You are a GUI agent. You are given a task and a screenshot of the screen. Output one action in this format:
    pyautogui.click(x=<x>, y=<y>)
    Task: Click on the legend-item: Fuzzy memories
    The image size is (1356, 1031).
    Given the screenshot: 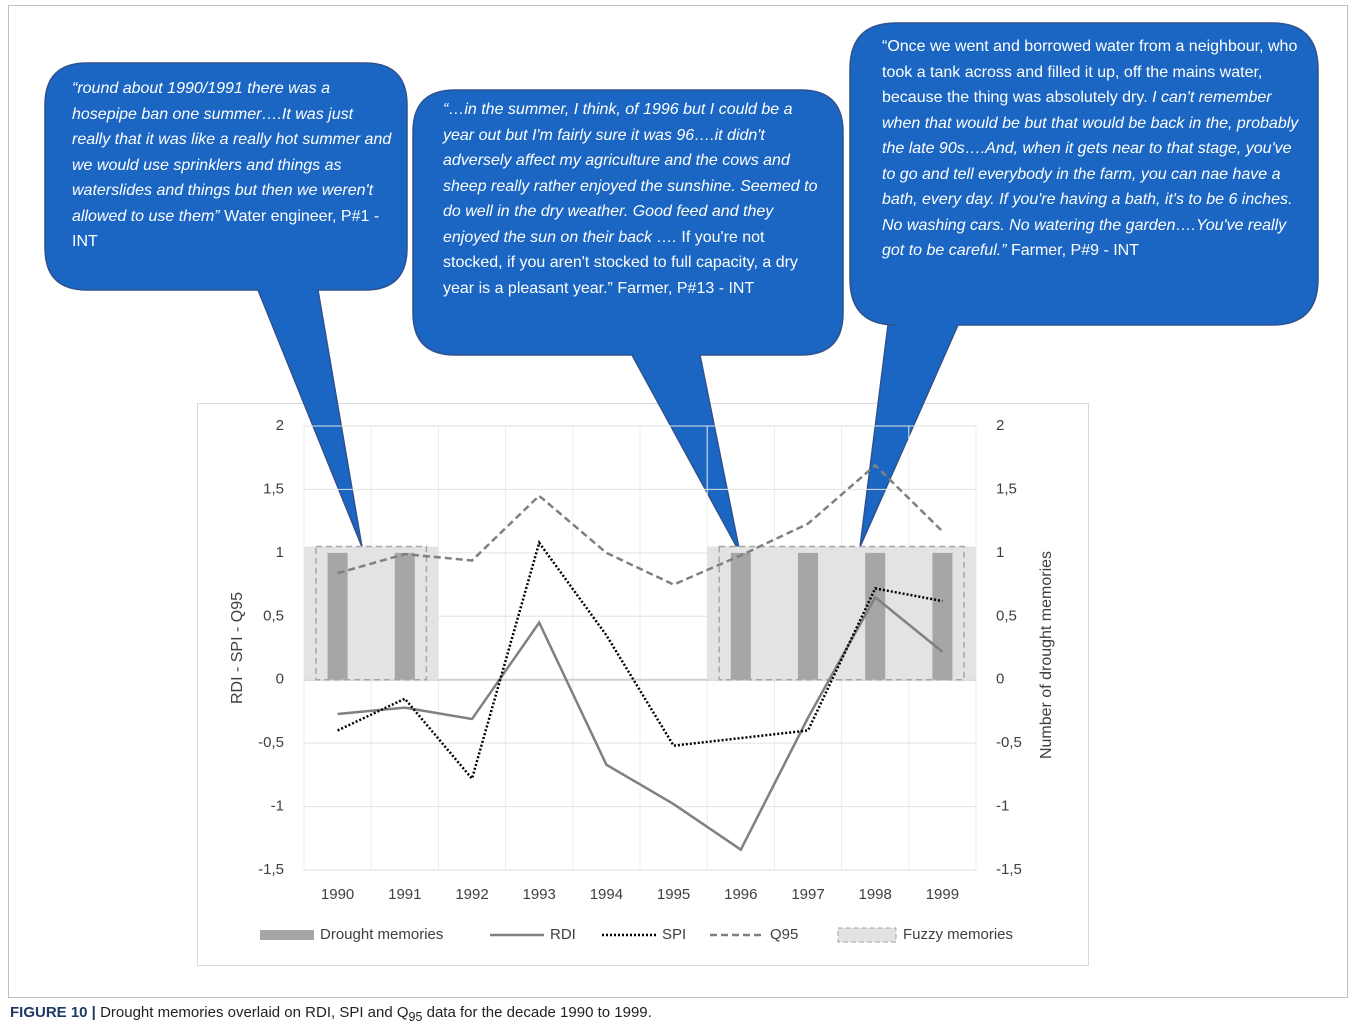 What is the action you would take?
    pyautogui.click(x=925, y=934)
    